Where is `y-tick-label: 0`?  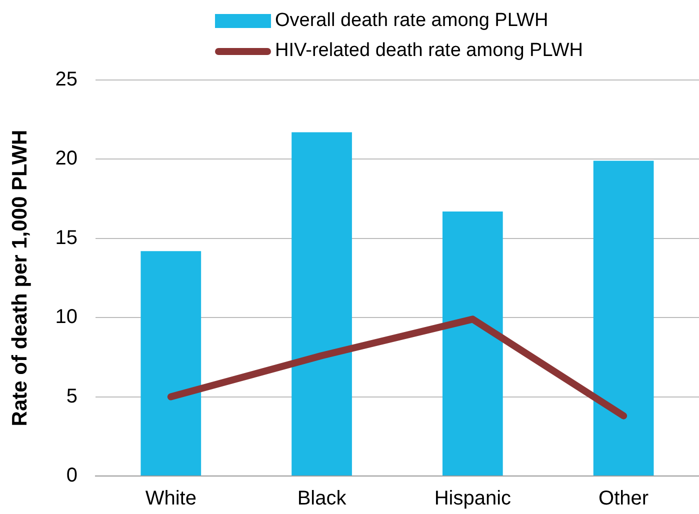
y-tick-label: 0 is located at coordinates (72, 475).